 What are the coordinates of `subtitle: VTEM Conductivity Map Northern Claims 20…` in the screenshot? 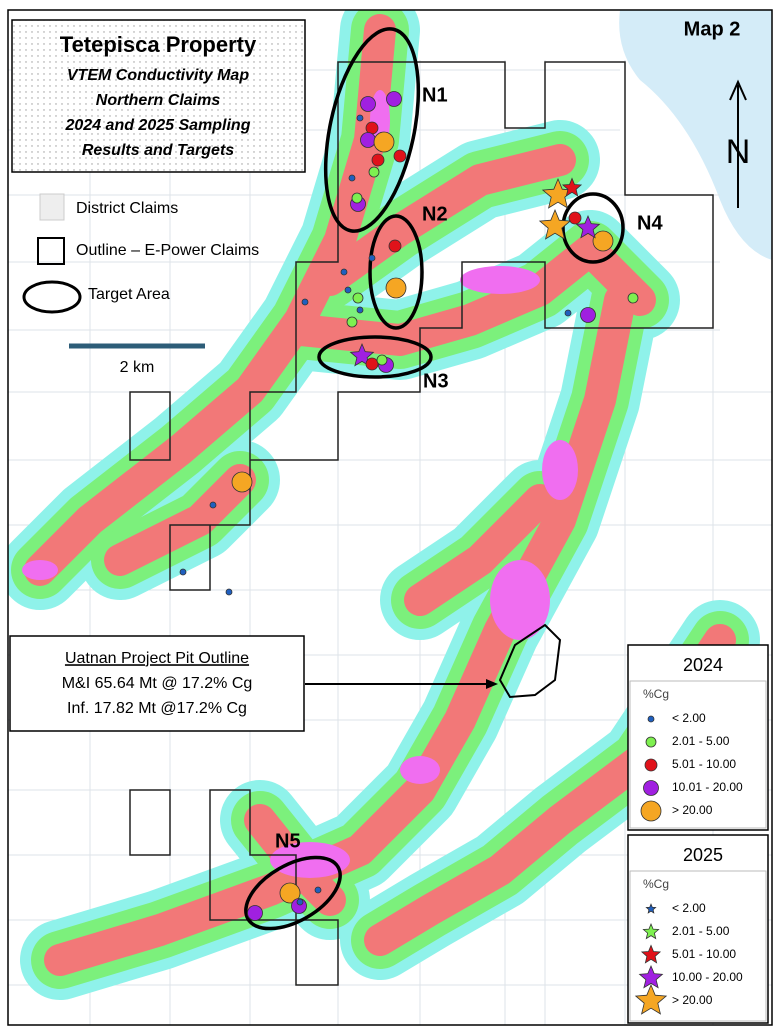 It's located at (158, 113).